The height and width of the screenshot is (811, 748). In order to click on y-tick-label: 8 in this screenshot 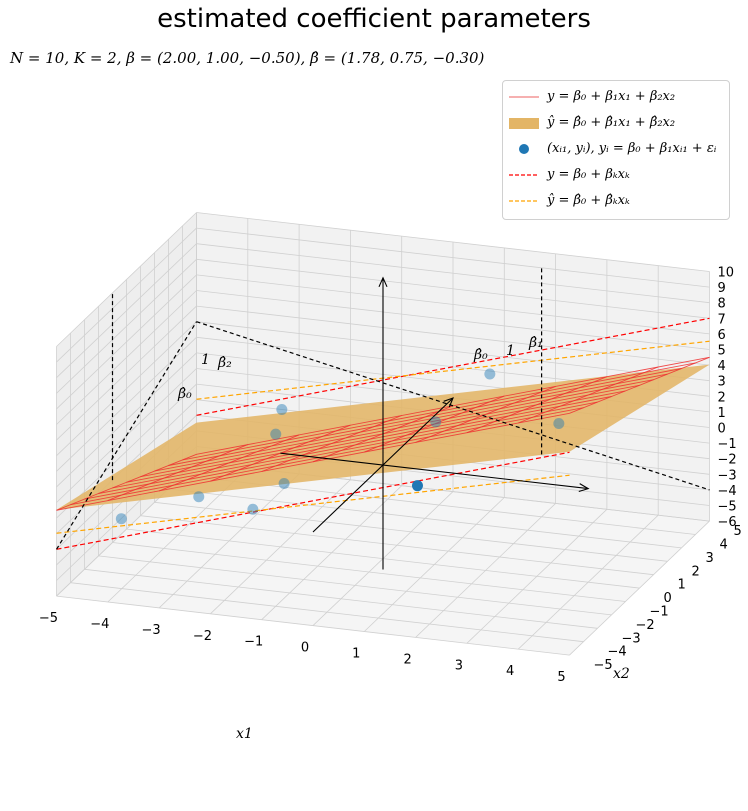, I will do `click(722, 304)`.